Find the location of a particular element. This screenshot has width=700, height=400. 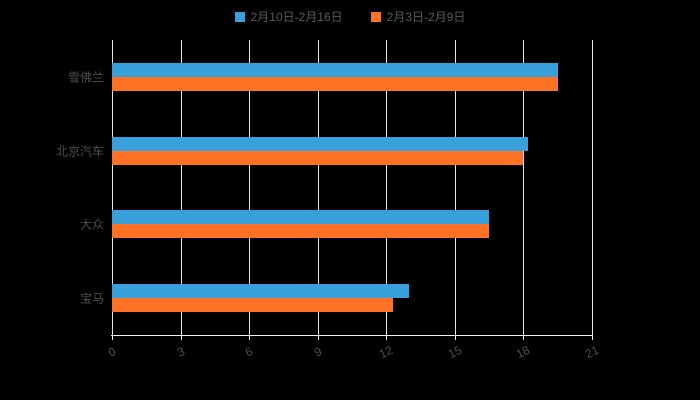

bar-大众-series-1 is located at coordinates (301, 231).